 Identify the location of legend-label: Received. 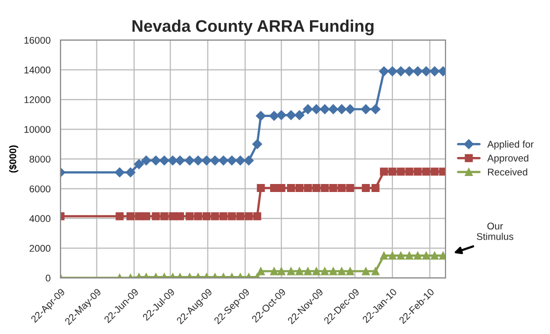
(508, 172).